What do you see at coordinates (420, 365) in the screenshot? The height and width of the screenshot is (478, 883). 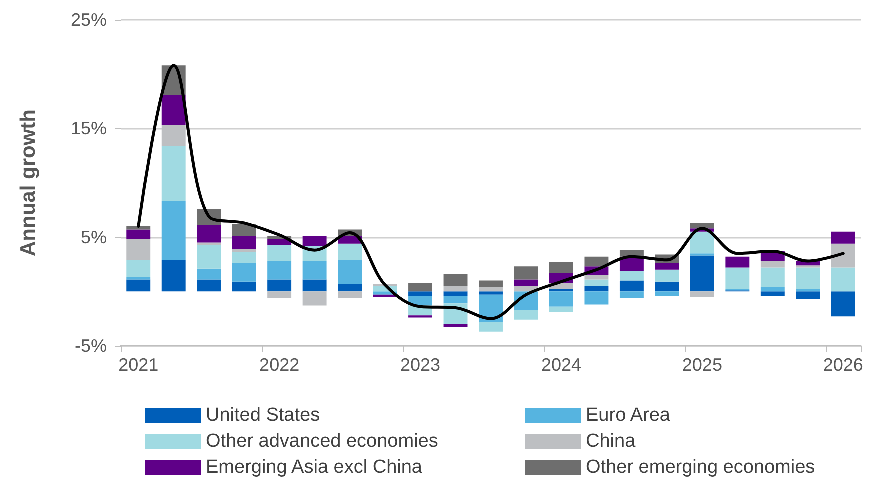 I see `x-tick-label: 2023` at bounding box center [420, 365].